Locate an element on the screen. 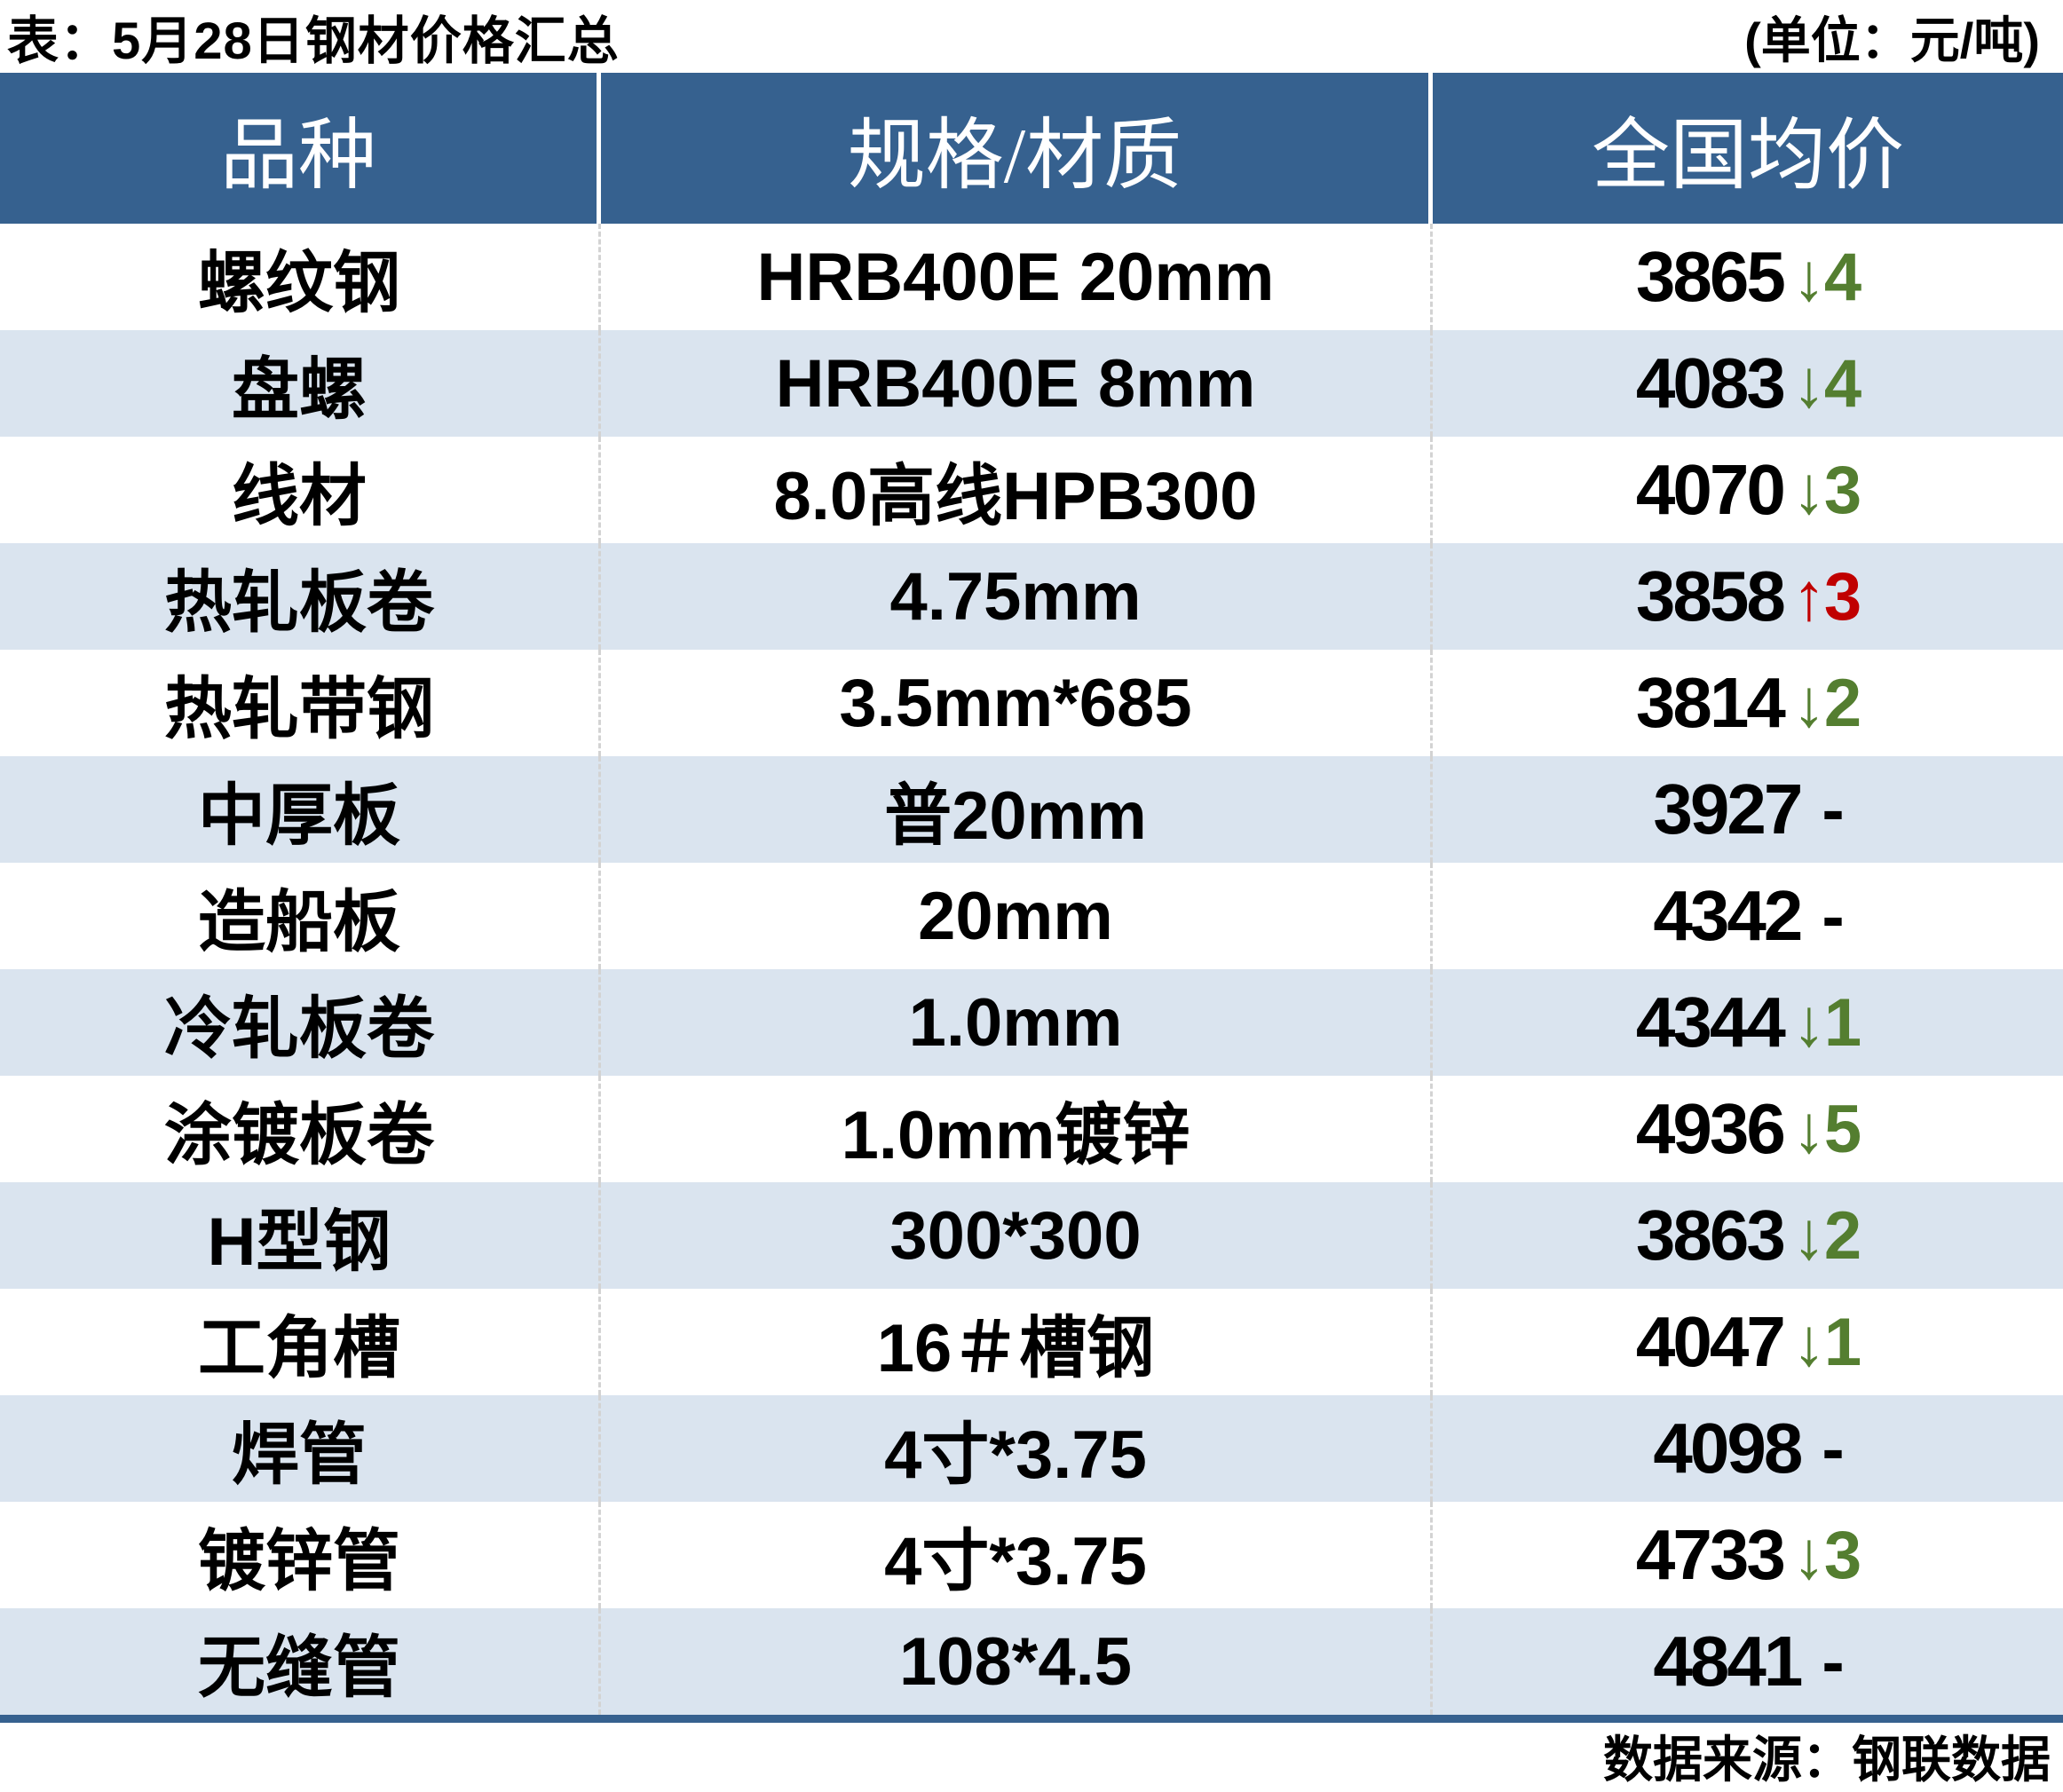 The height and width of the screenshot is (1792, 2063). price-cell: 4098 - is located at coordinates (1748, 1448).